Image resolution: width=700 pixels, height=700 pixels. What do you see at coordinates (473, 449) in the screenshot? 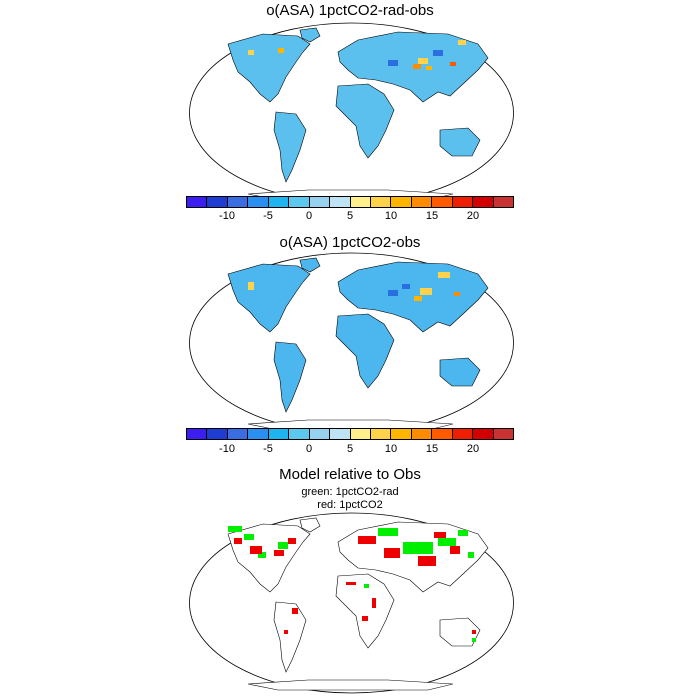
I see `cbar2-tick: 20` at bounding box center [473, 449].